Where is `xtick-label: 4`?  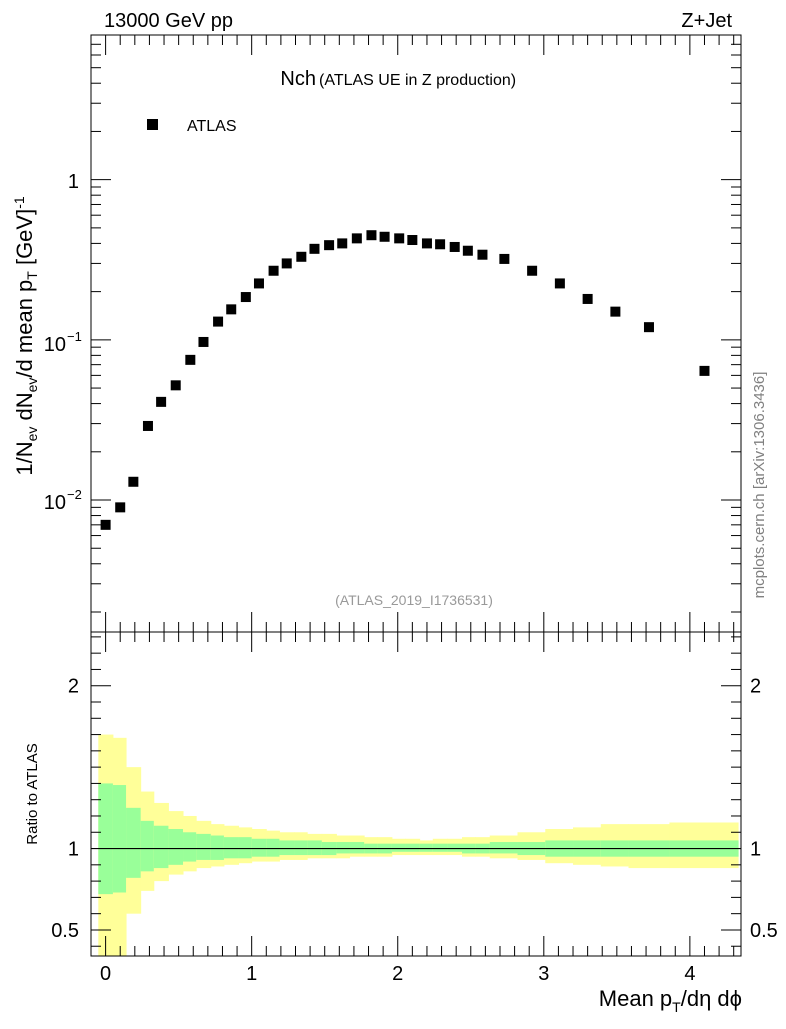
xtick-label: 4 is located at coordinates (689, 974).